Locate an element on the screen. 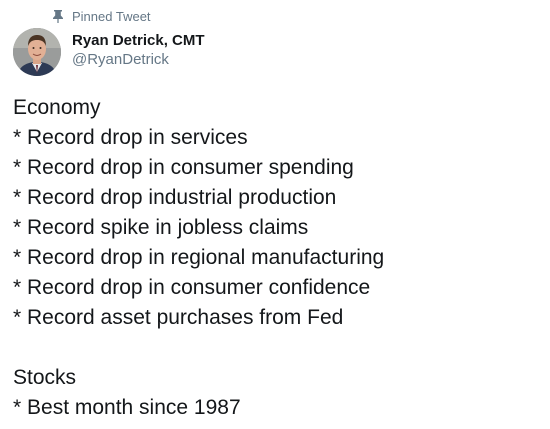 The width and height of the screenshot is (550, 429). section-heading-economy: Economy is located at coordinates (57, 107).